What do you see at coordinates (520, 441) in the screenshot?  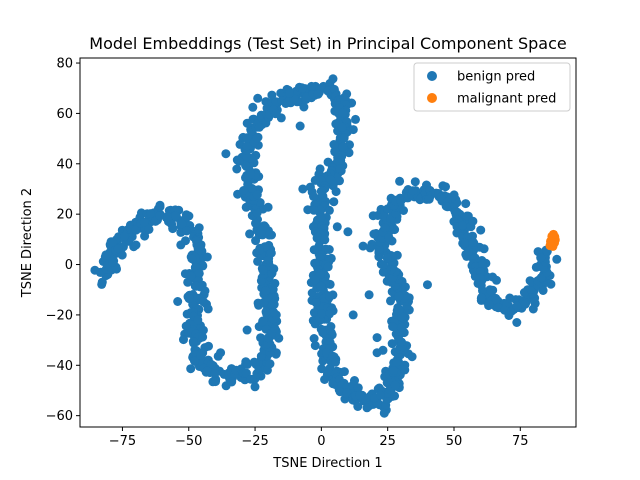 I see `x-tick-label: 75` at bounding box center [520, 441].